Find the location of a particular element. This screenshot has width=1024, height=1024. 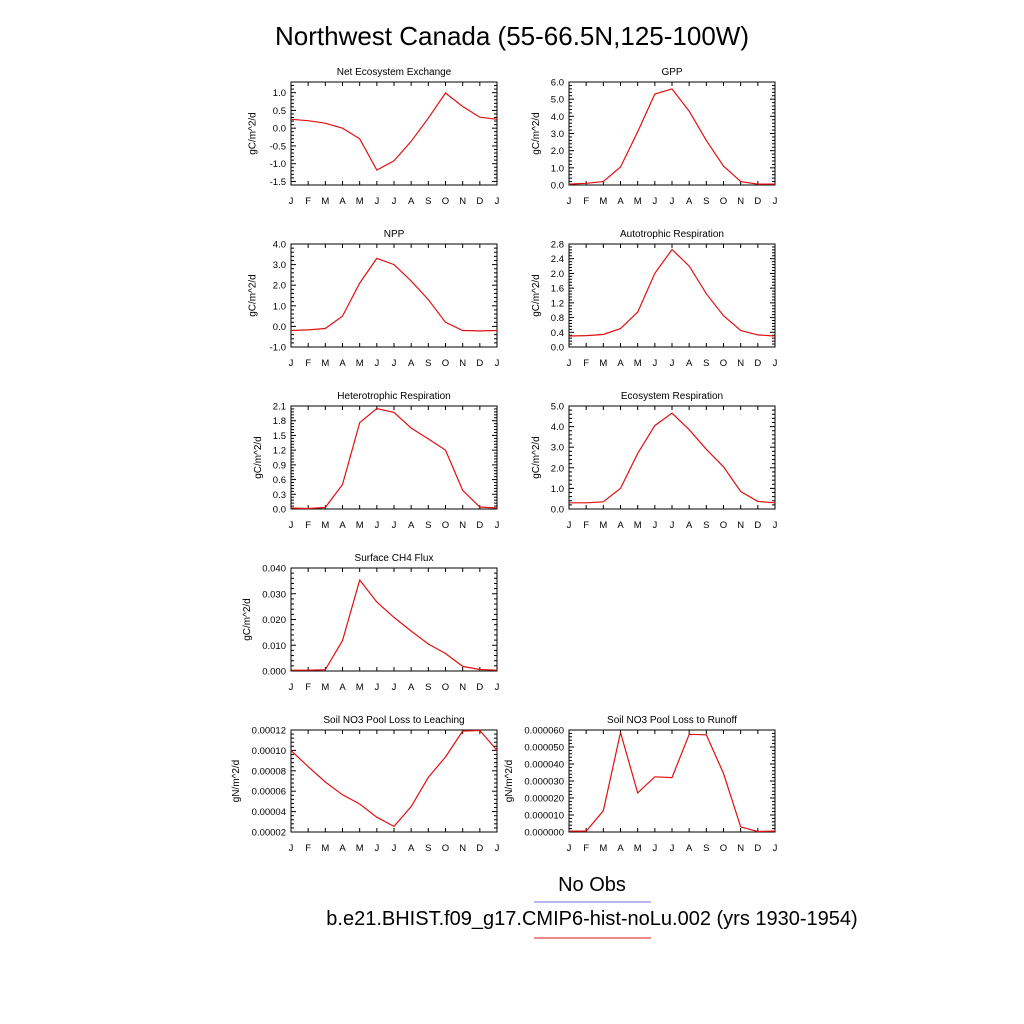

y-tick-label: 1.5 is located at coordinates (279, 436).